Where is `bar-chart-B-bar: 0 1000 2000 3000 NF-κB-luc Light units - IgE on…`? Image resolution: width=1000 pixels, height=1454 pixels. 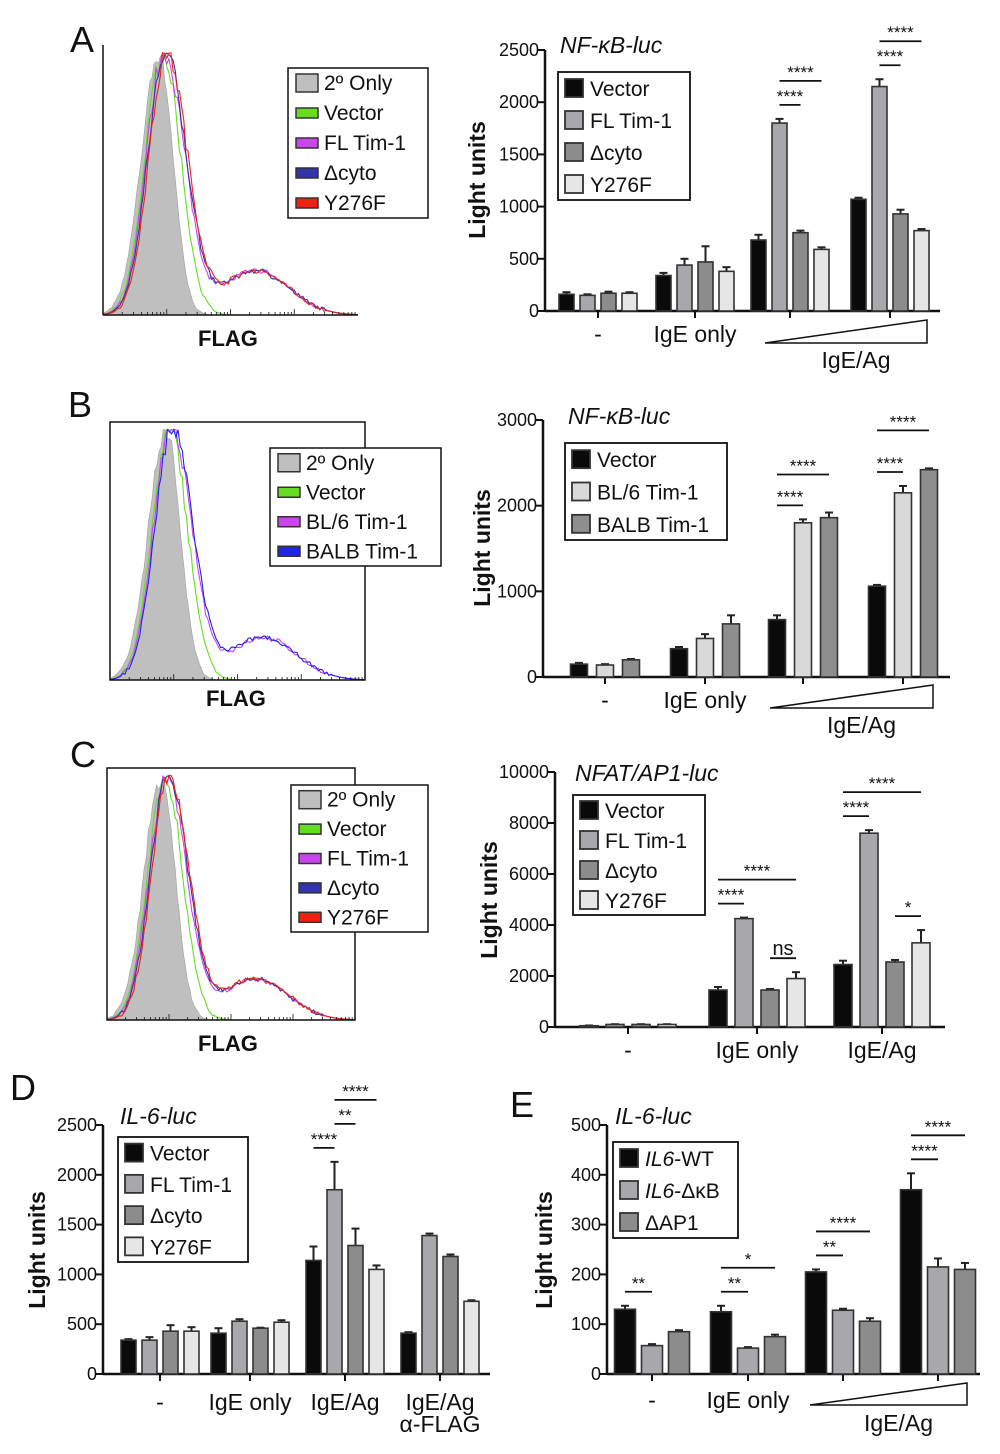 bar-chart-B-bar: 0 1000 2000 3000 NF-κB-luc Light units - IgE on… is located at coordinates (709, 570).